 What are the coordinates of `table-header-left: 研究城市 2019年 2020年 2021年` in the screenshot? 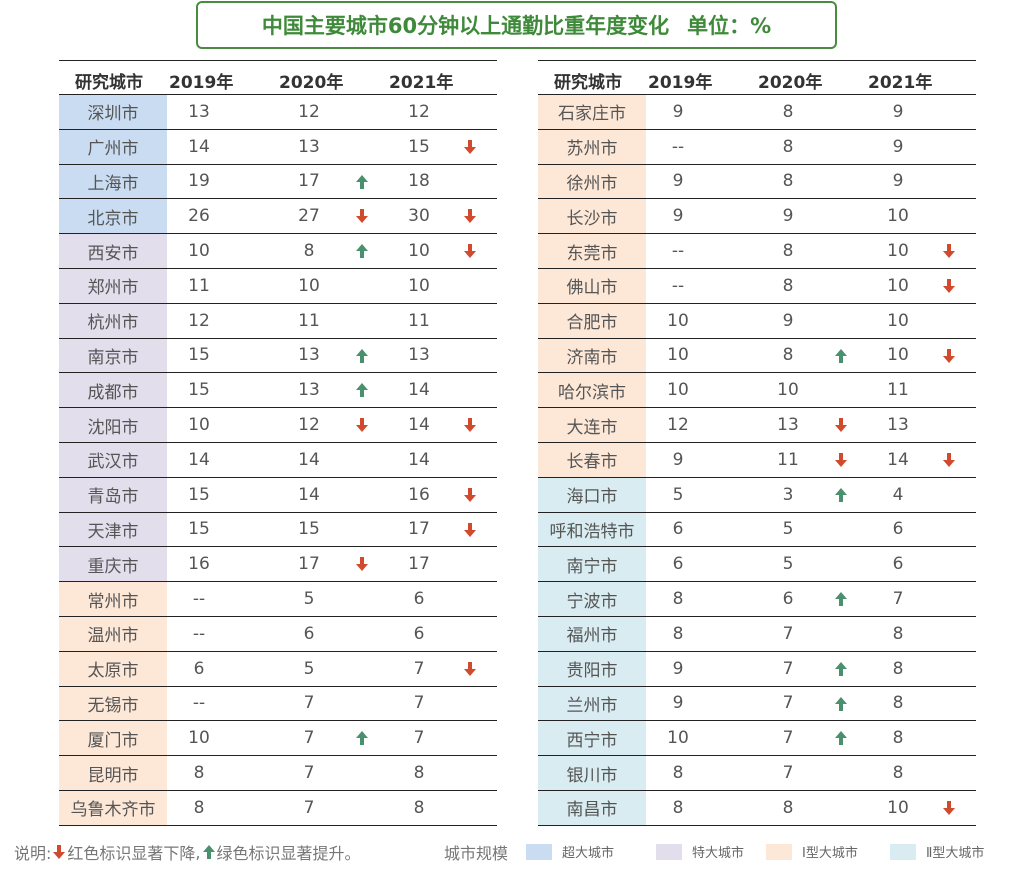 It's located at (278, 77).